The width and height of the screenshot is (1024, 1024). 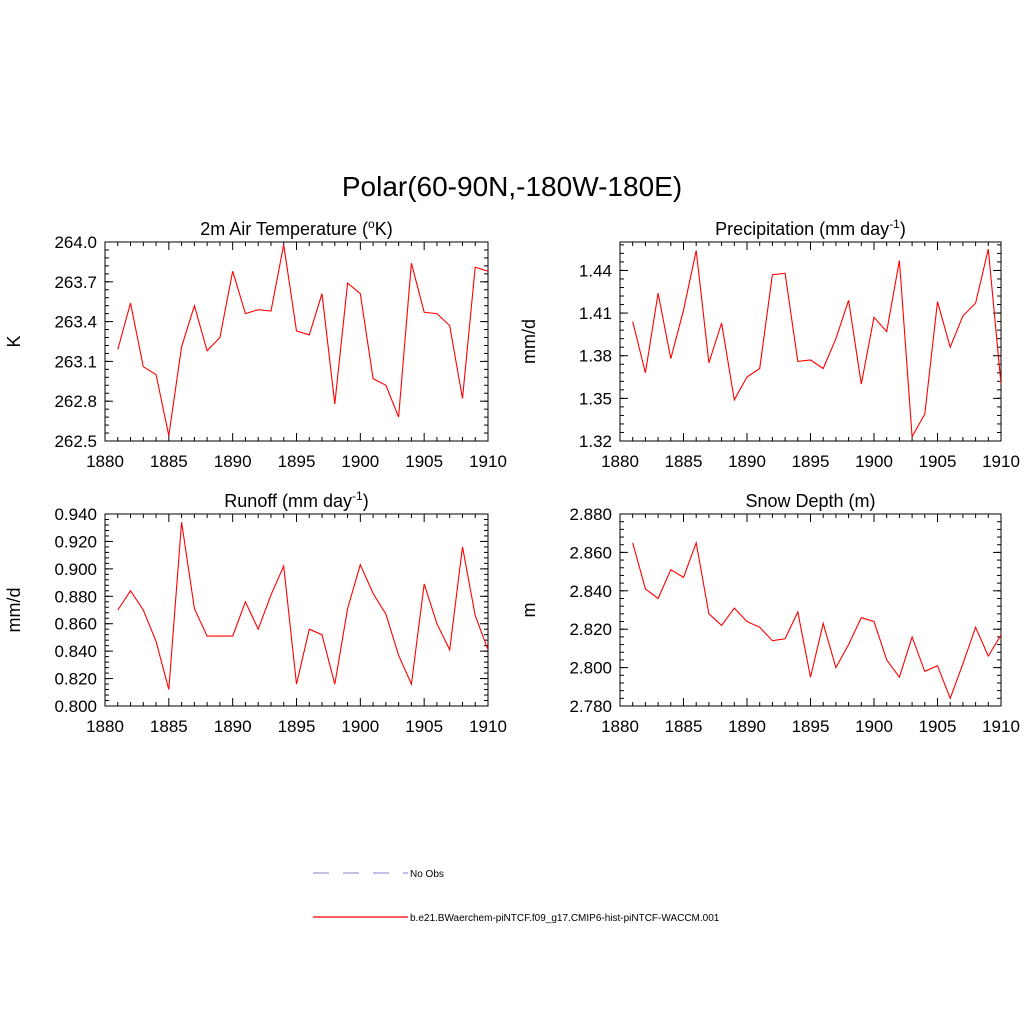 What do you see at coordinates (75, 624) in the screenshot?
I see `y-tick-label: 0.860` at bounding box center [75, 624].